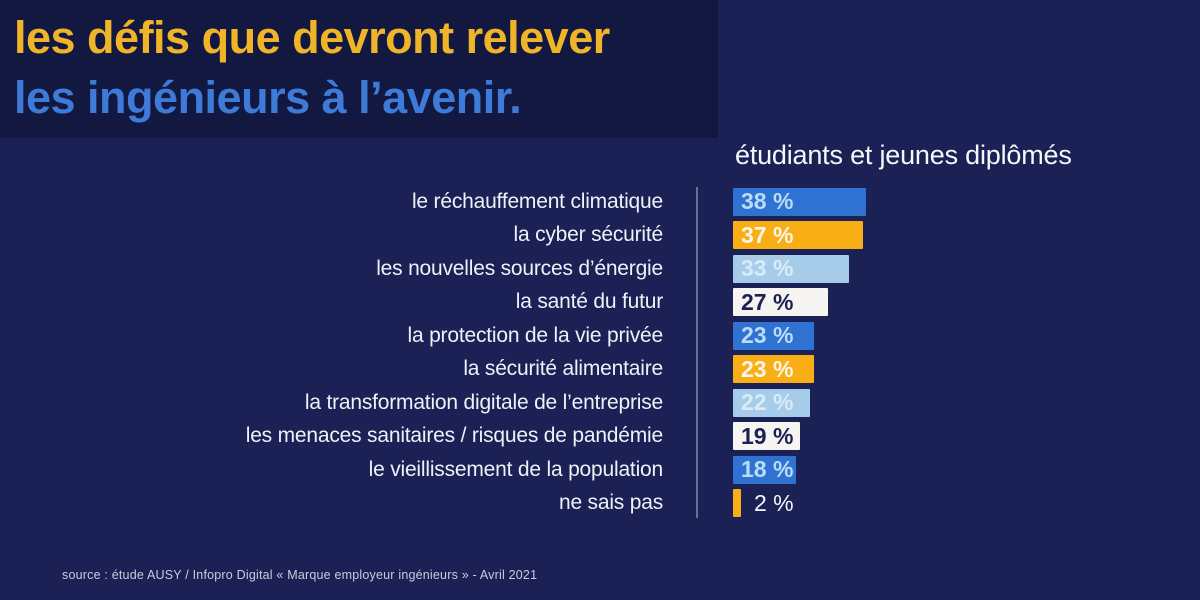 The width and height of the screenshot is (1200, 600). I want to click on chart-row: la sécurité alimentaire 23 %, so click(600, 370).